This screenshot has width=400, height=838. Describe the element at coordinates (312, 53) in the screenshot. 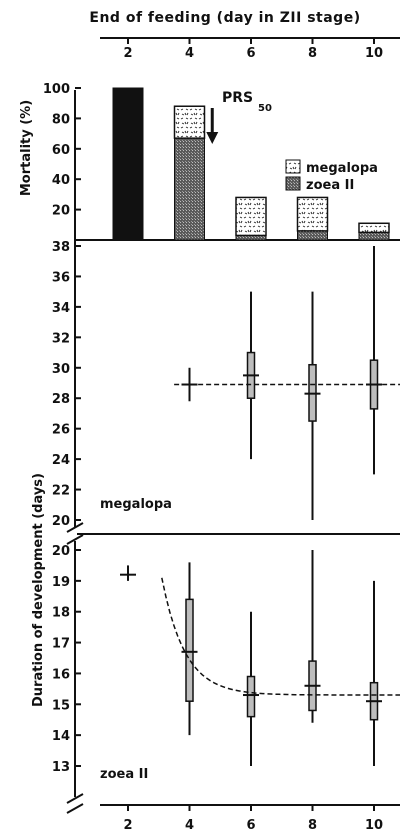

I see `top-x-tick-label: 8` at that location.